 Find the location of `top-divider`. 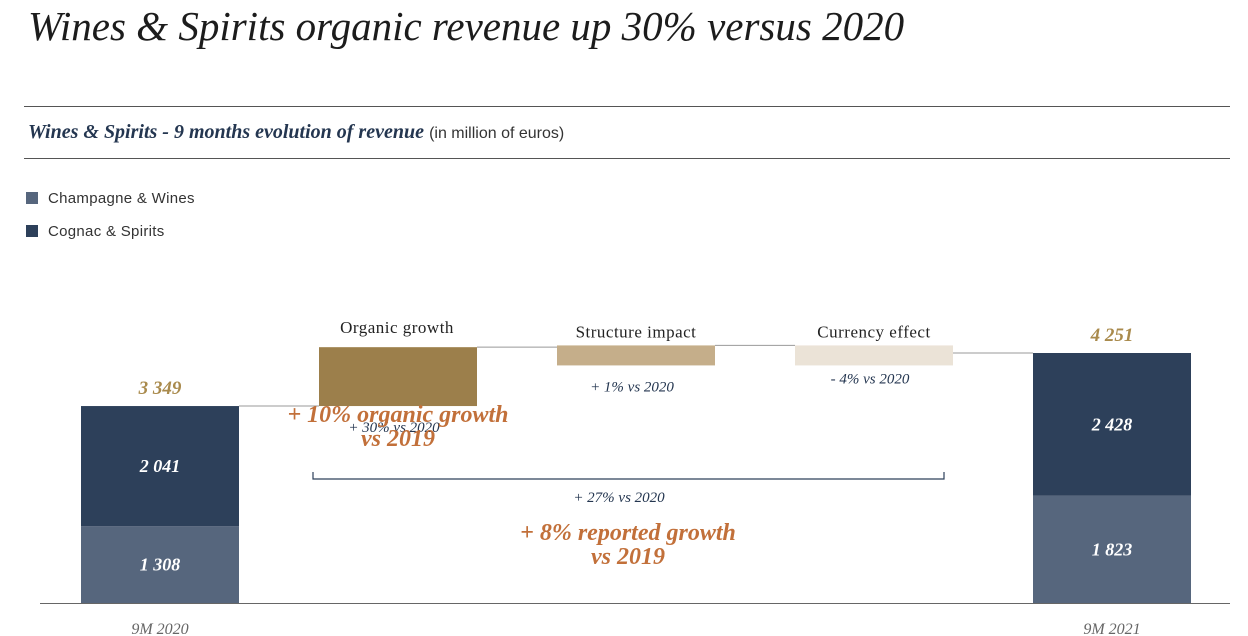

top-divider is located at coordinates (627, 106).